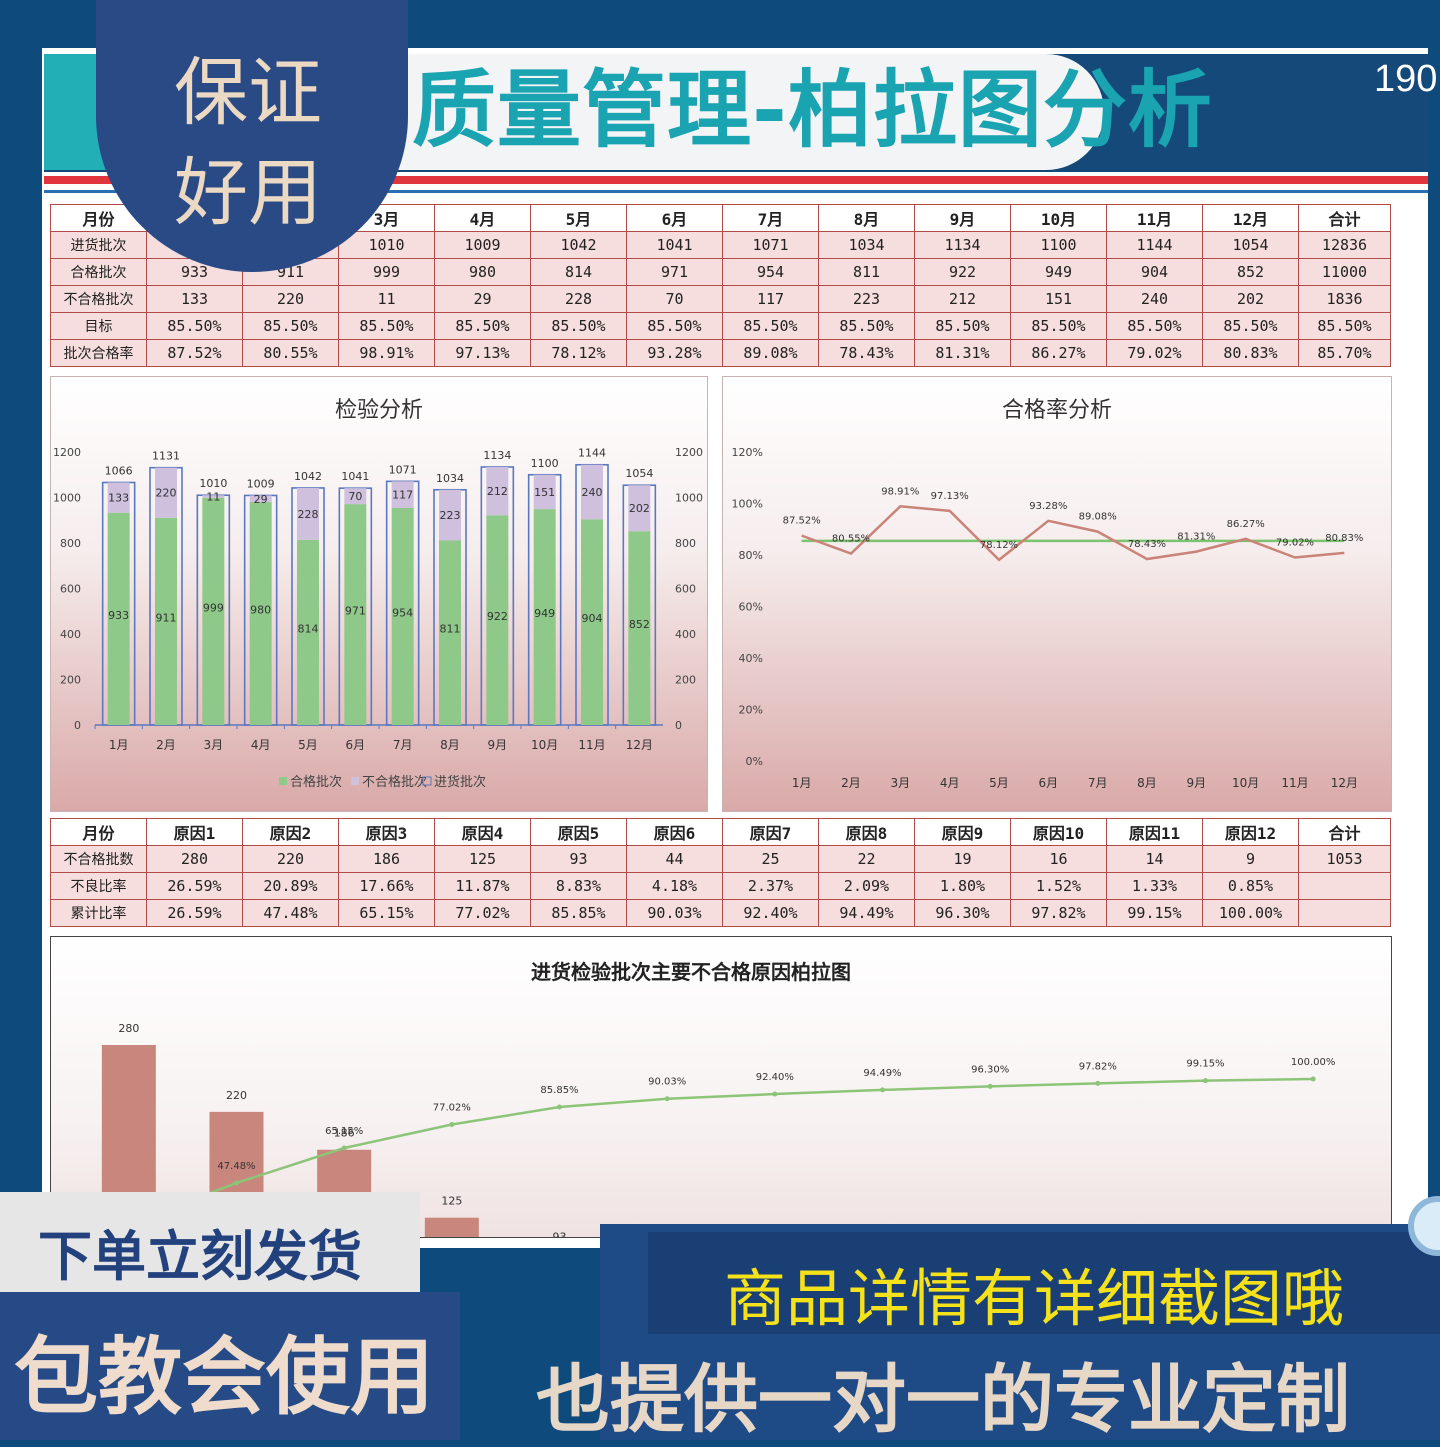 The width and height of the screenshot is (1440, 1447). What do you see at coordinates (1154, 859) in the screenshot?
I see `cause-cell: 14` at bounding box center [1154, 859].